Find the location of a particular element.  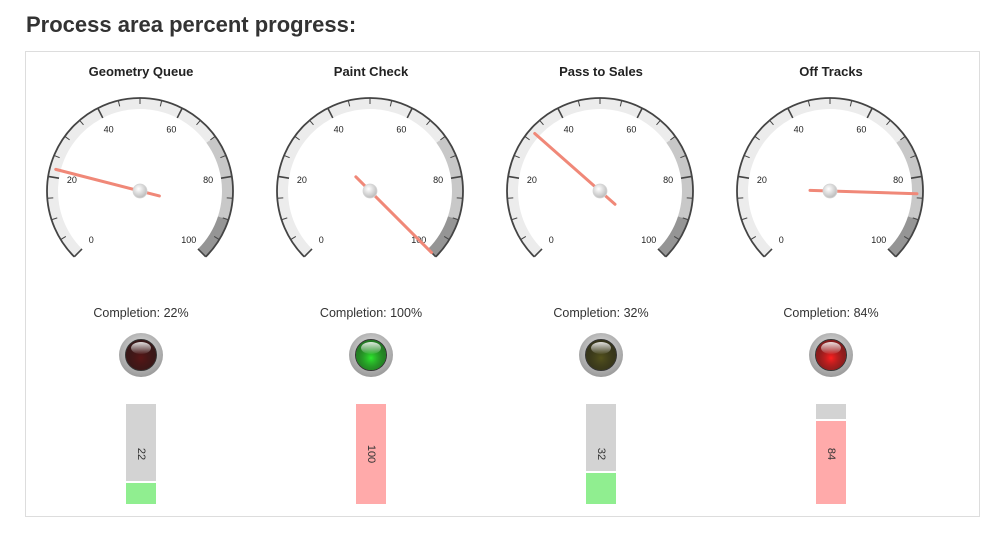

progress-bar: 84 is located at coordinates (831, 454).